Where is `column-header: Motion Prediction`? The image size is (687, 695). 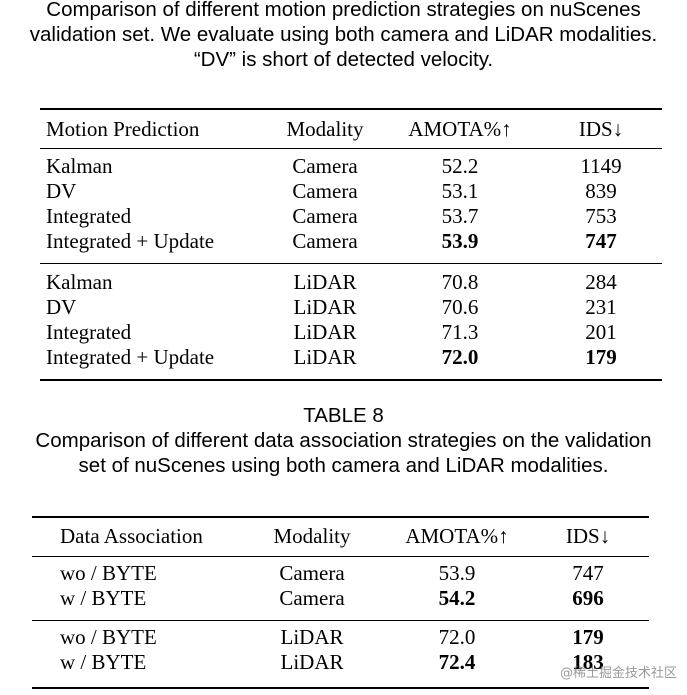
column-header: Motion Prediction is located at coordinates (123, 129).